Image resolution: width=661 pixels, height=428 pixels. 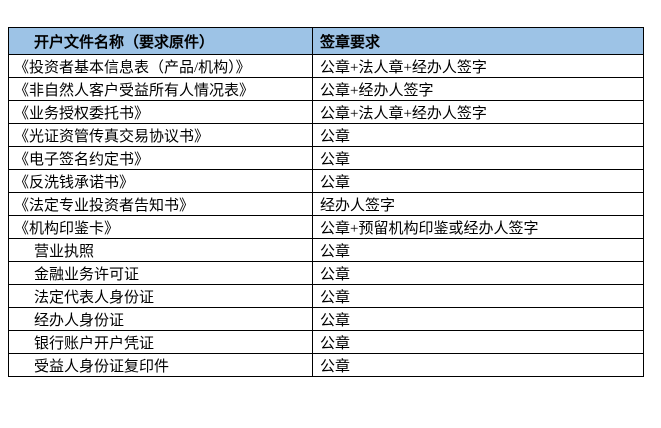 I want to click on table-row: 经办人身份证 公章, so click(x=326, y=319).